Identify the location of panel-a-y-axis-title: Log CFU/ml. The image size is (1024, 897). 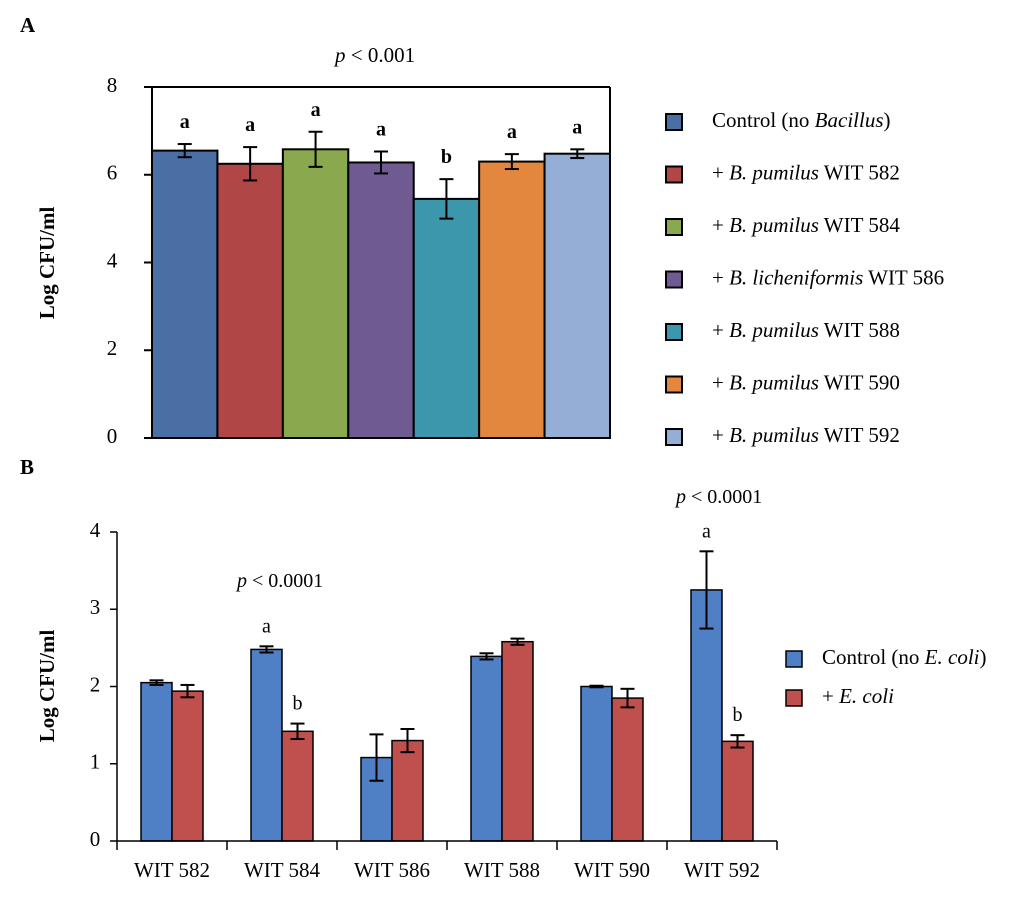
(47, 263).